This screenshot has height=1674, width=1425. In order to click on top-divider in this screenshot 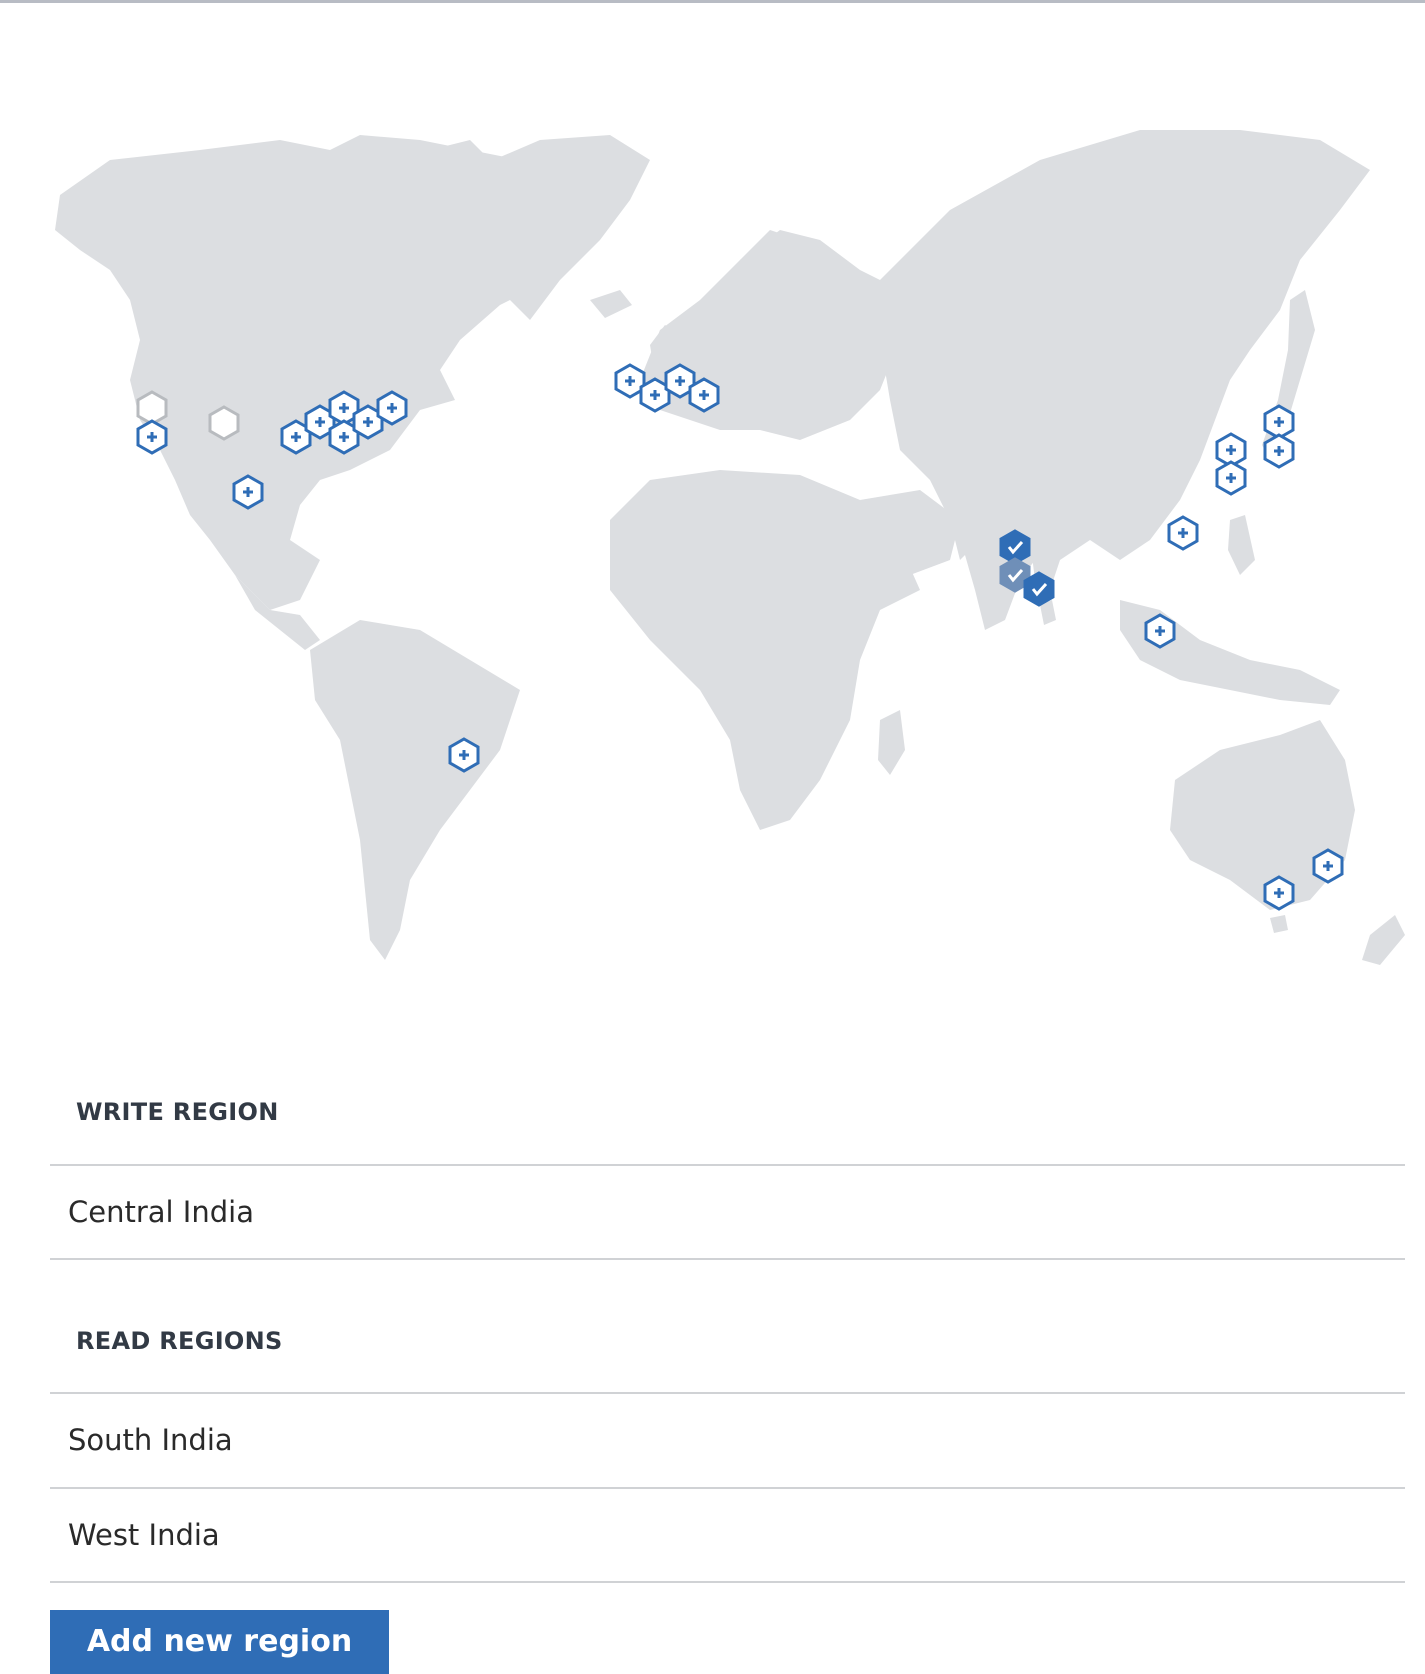, I will do `click(712, 1)`.